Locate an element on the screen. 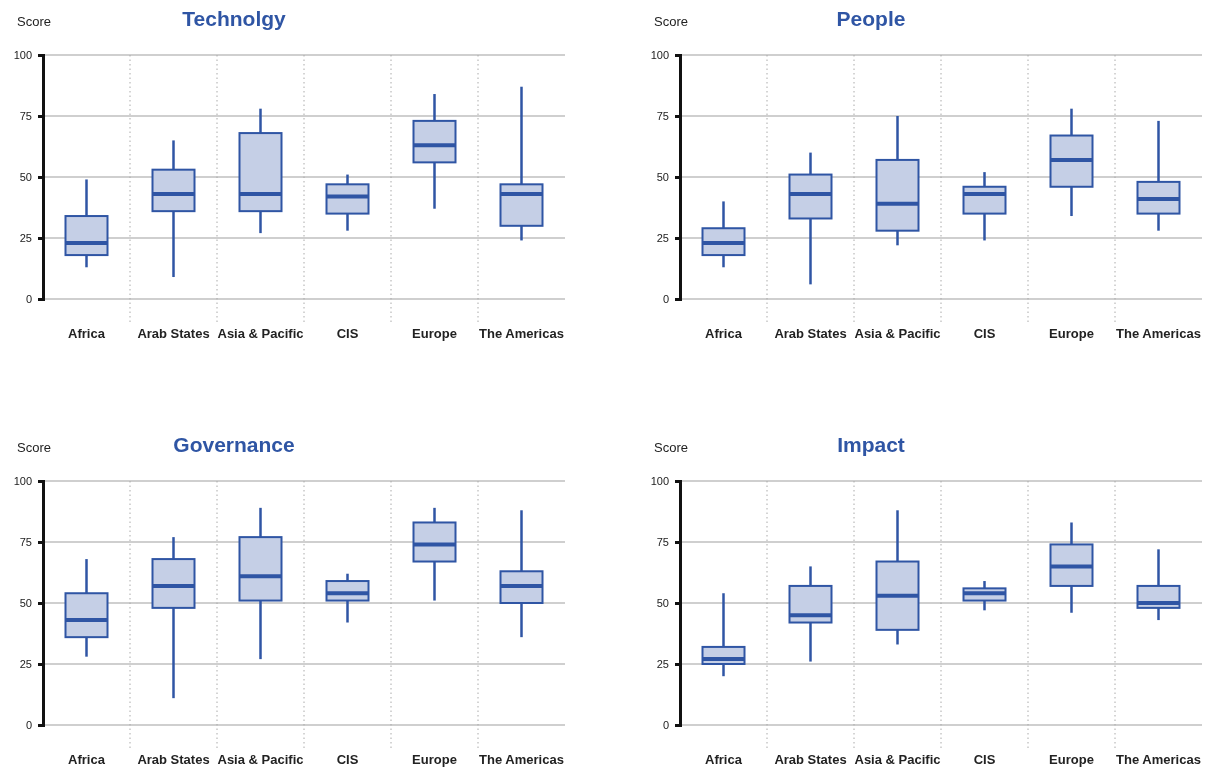  chart-title: Impact is located at coordinates (871, 444).